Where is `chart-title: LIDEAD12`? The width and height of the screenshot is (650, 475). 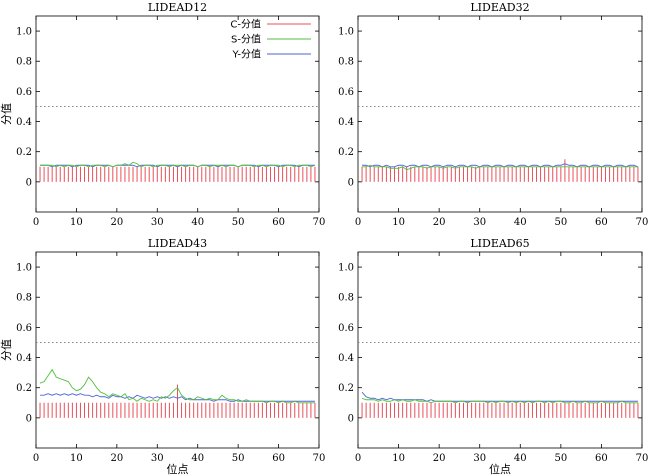
chart-title: LIDEAD12 is located at coordinates (177, 7).